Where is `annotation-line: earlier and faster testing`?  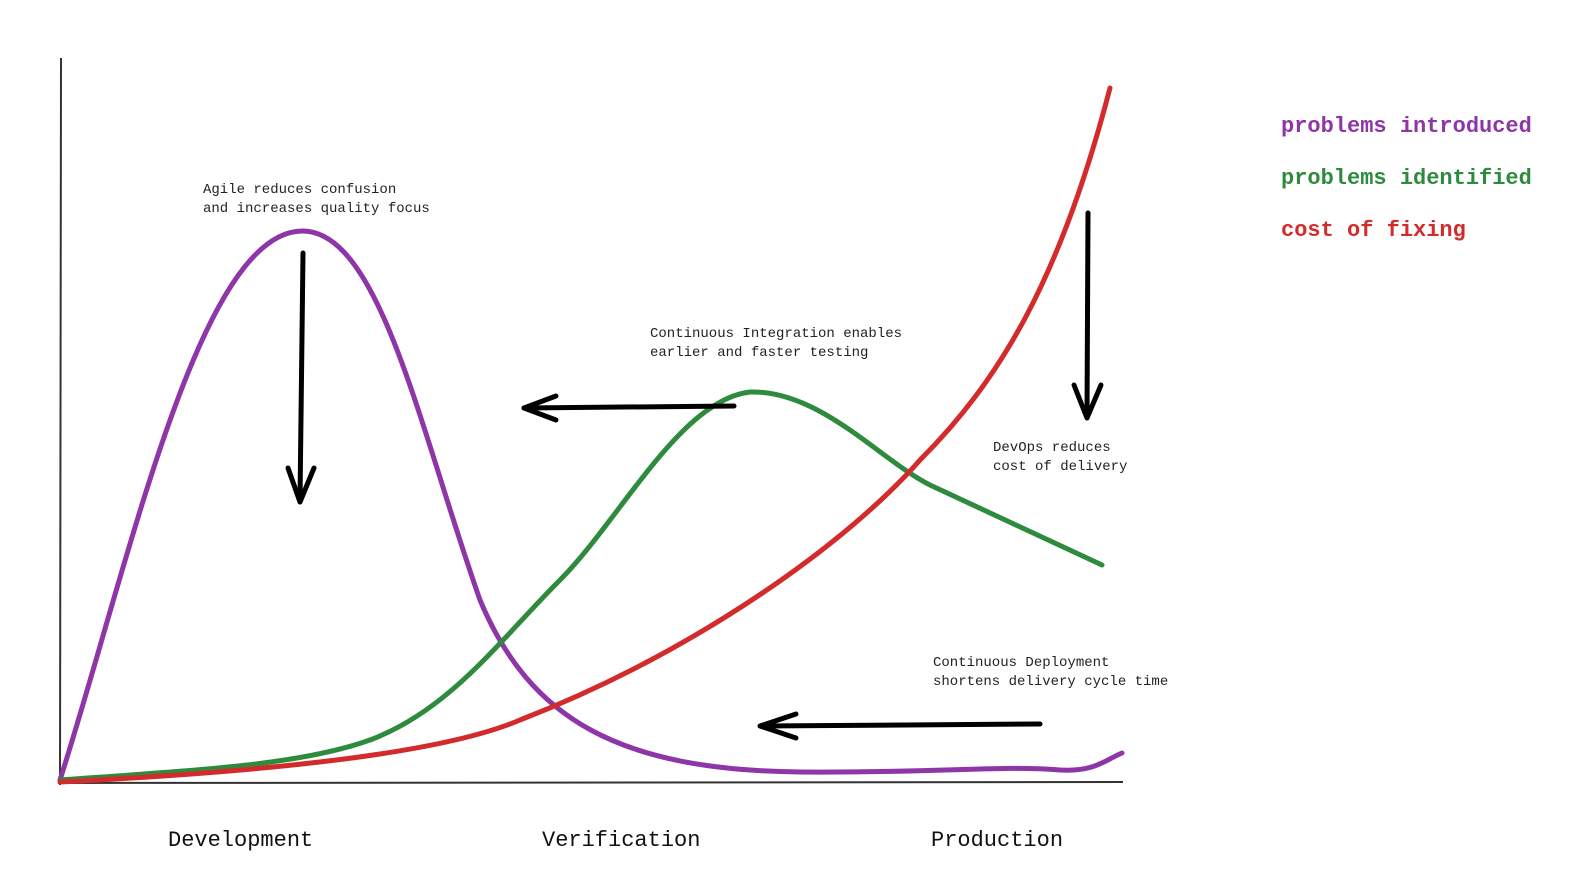
annotation-line: earlier and faster testing is located at coordinates (759, 353).